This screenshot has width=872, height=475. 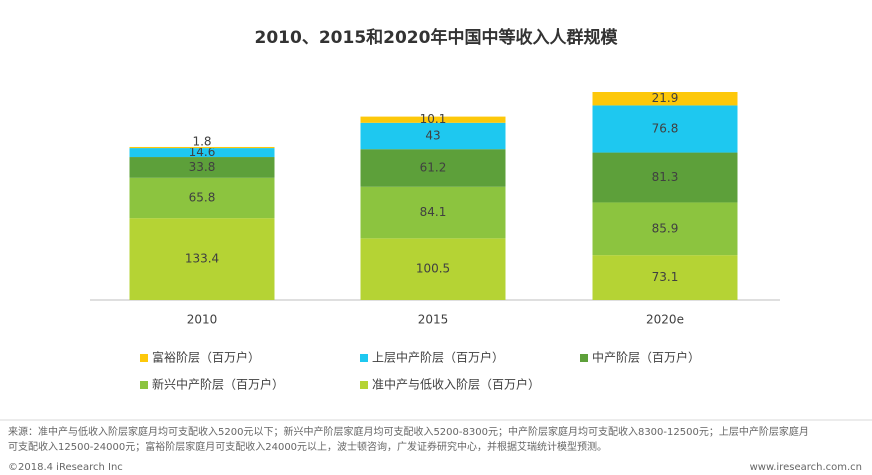 What do you see at coordinates (646, 357) in the screenshot?
I see `legend-label: 中产阶层（百万户）` at bounding box center [646, 357].